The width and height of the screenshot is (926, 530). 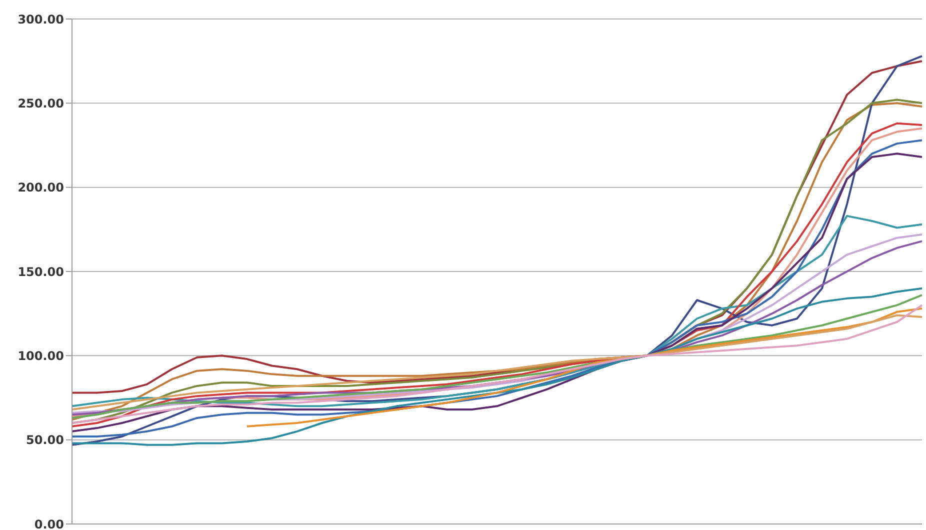 I want to click on y-tick-label: 50.00, so click(x=45, y=440).